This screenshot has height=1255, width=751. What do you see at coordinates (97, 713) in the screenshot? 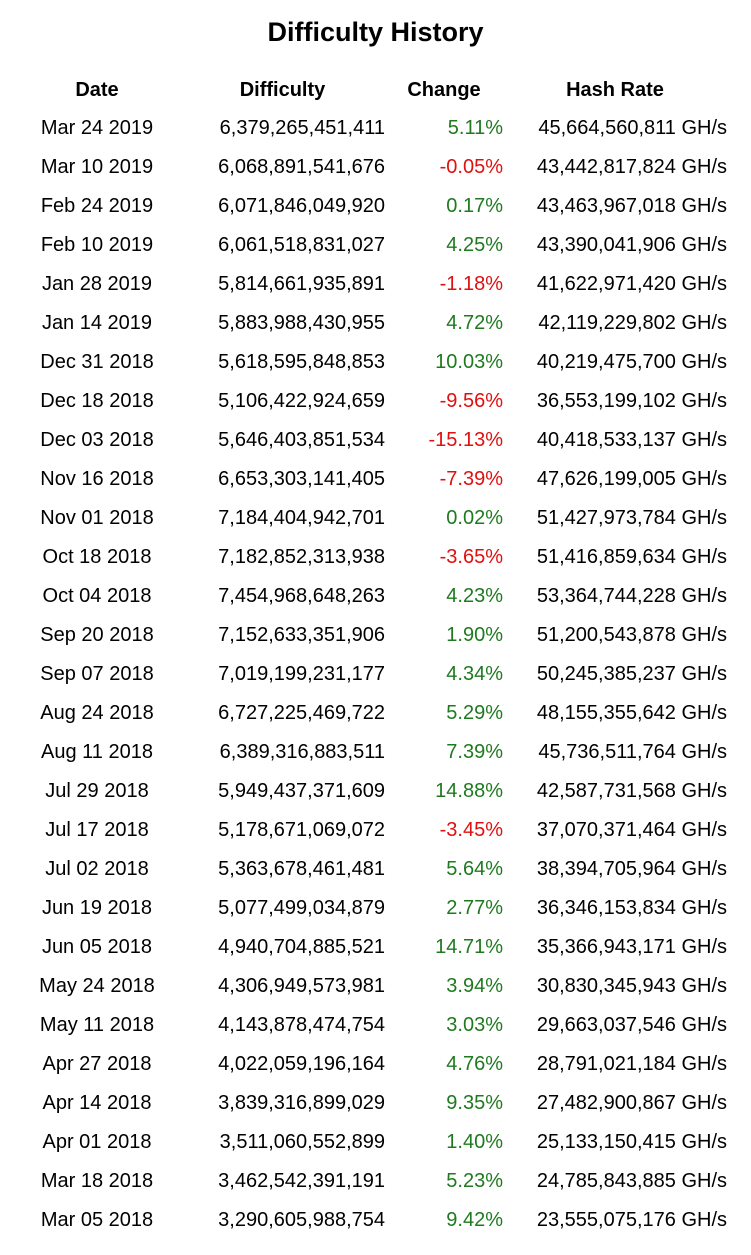
I see `date-cell: Aug 24 2018` at bounding box center [97, 713].